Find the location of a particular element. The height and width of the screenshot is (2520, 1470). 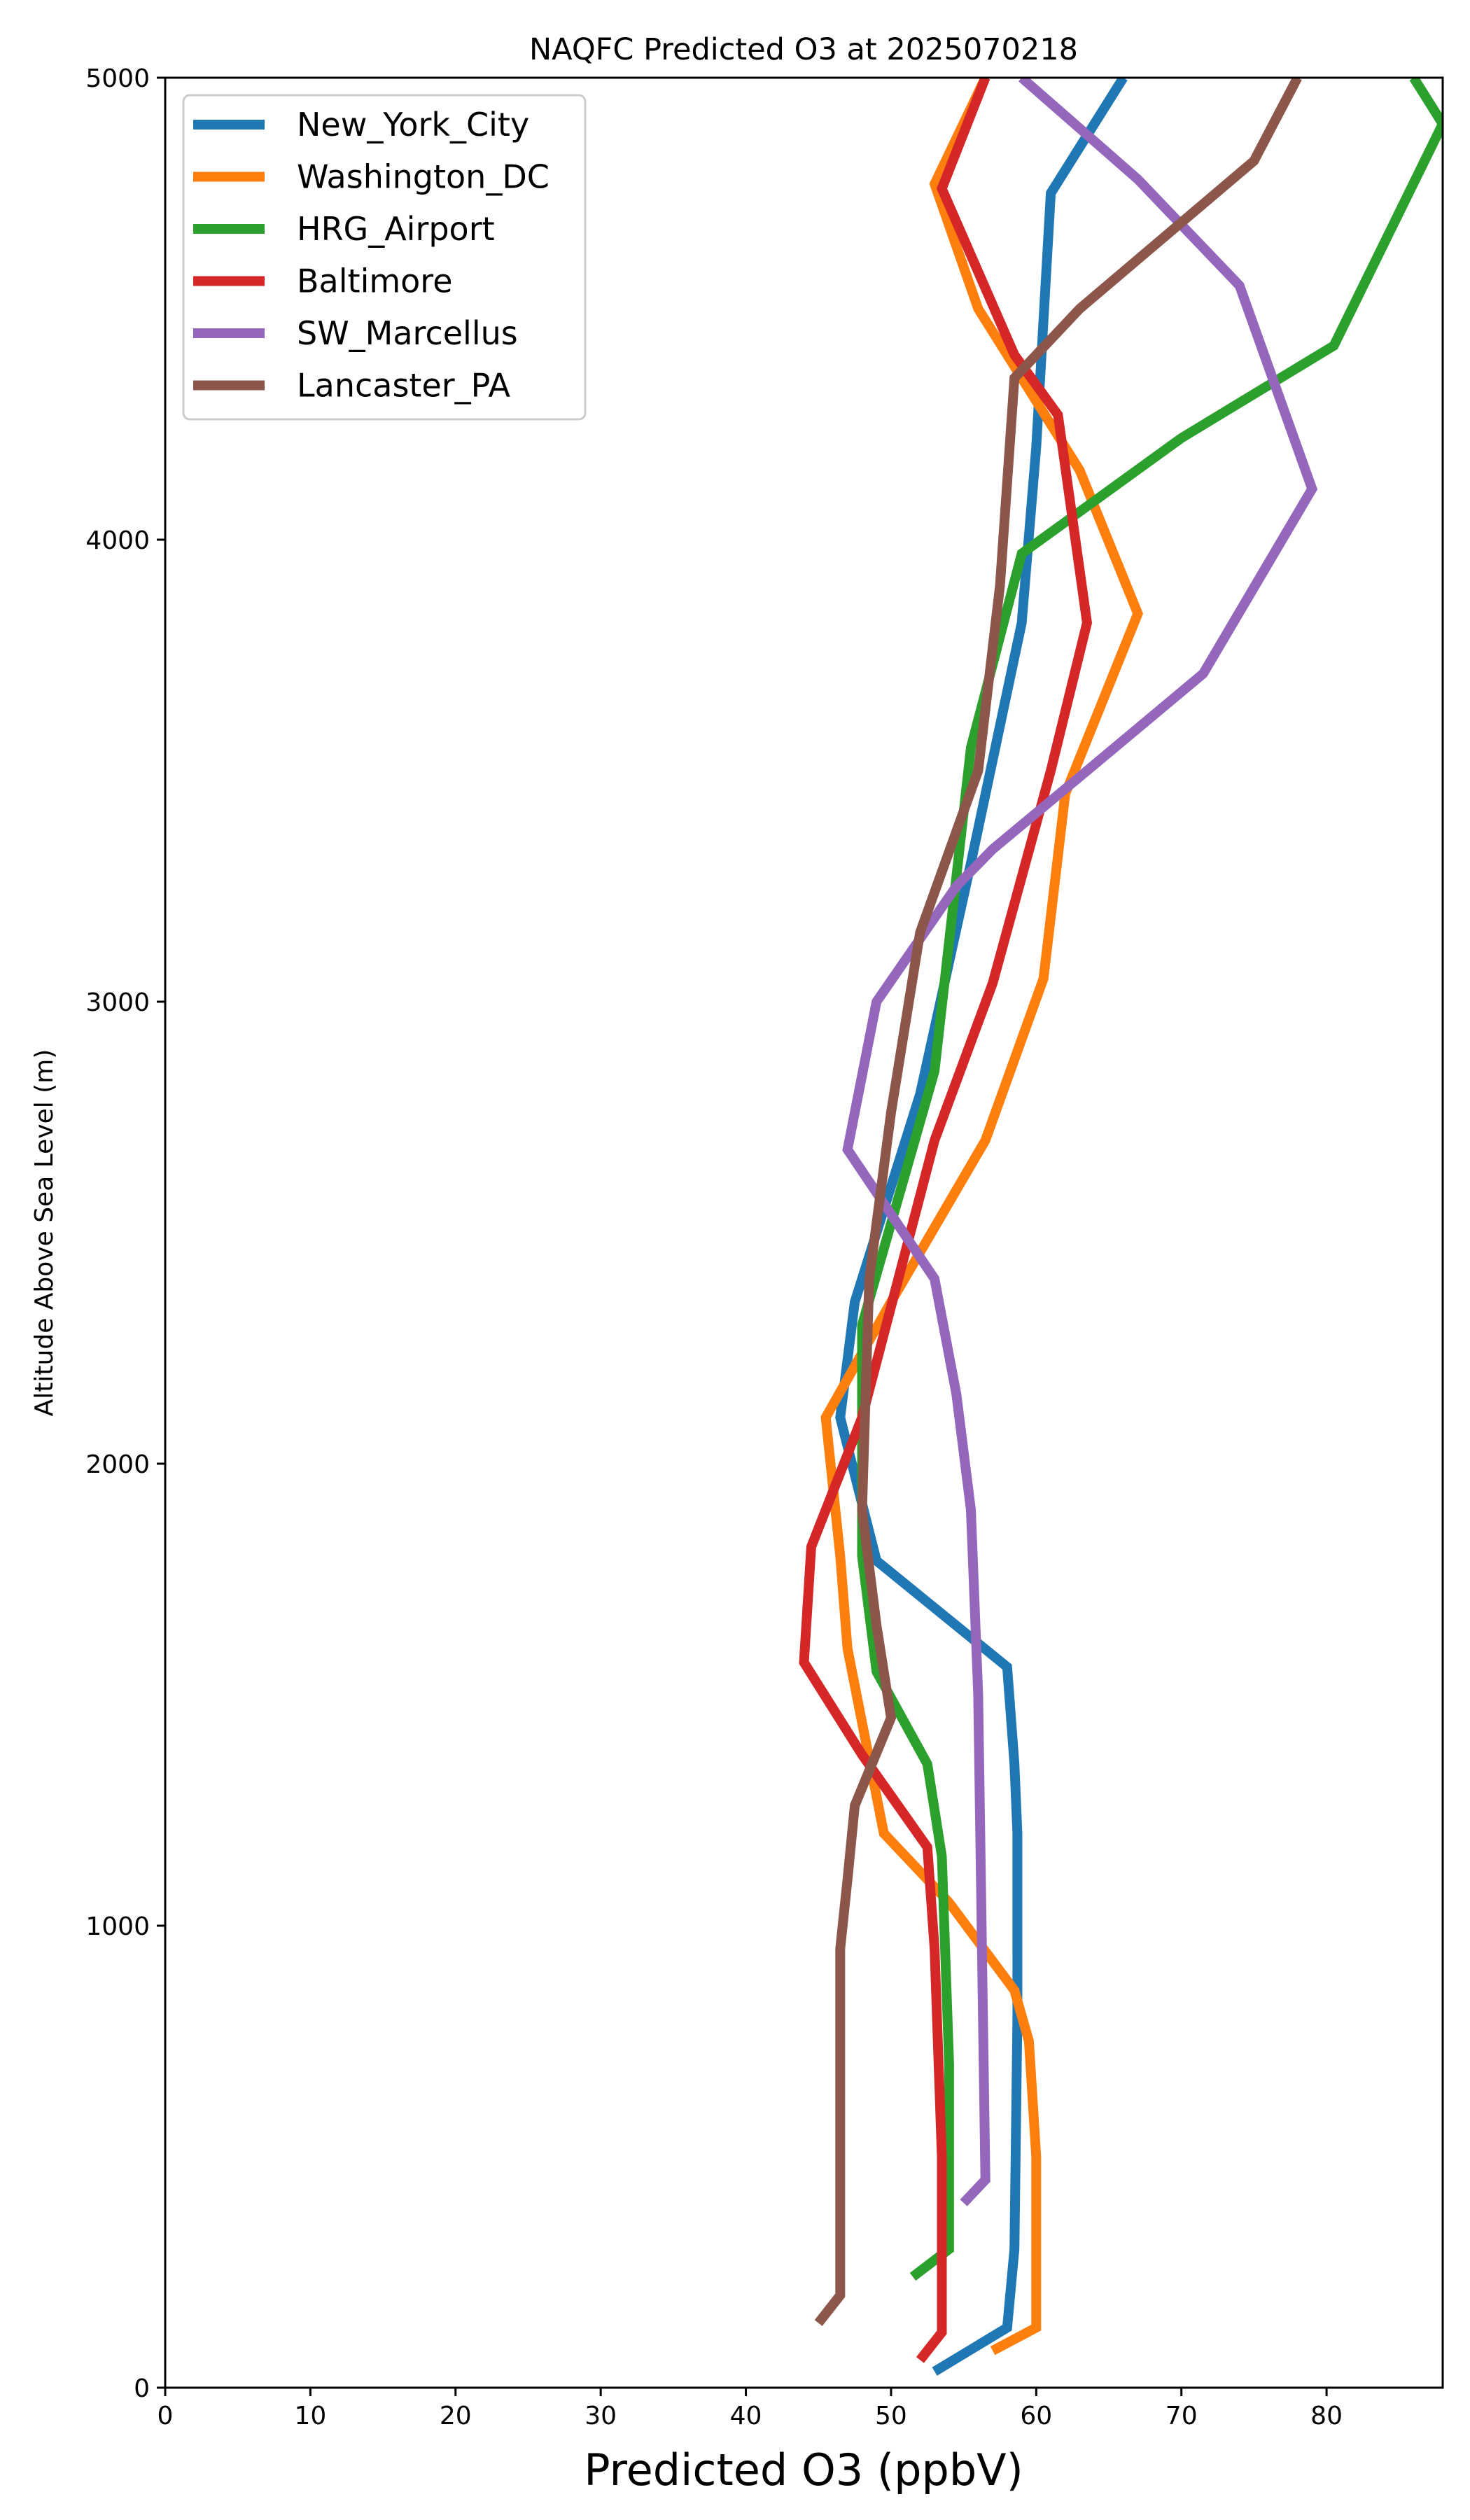

x-tick-label: 10 is located at coordinates (310, 2416).